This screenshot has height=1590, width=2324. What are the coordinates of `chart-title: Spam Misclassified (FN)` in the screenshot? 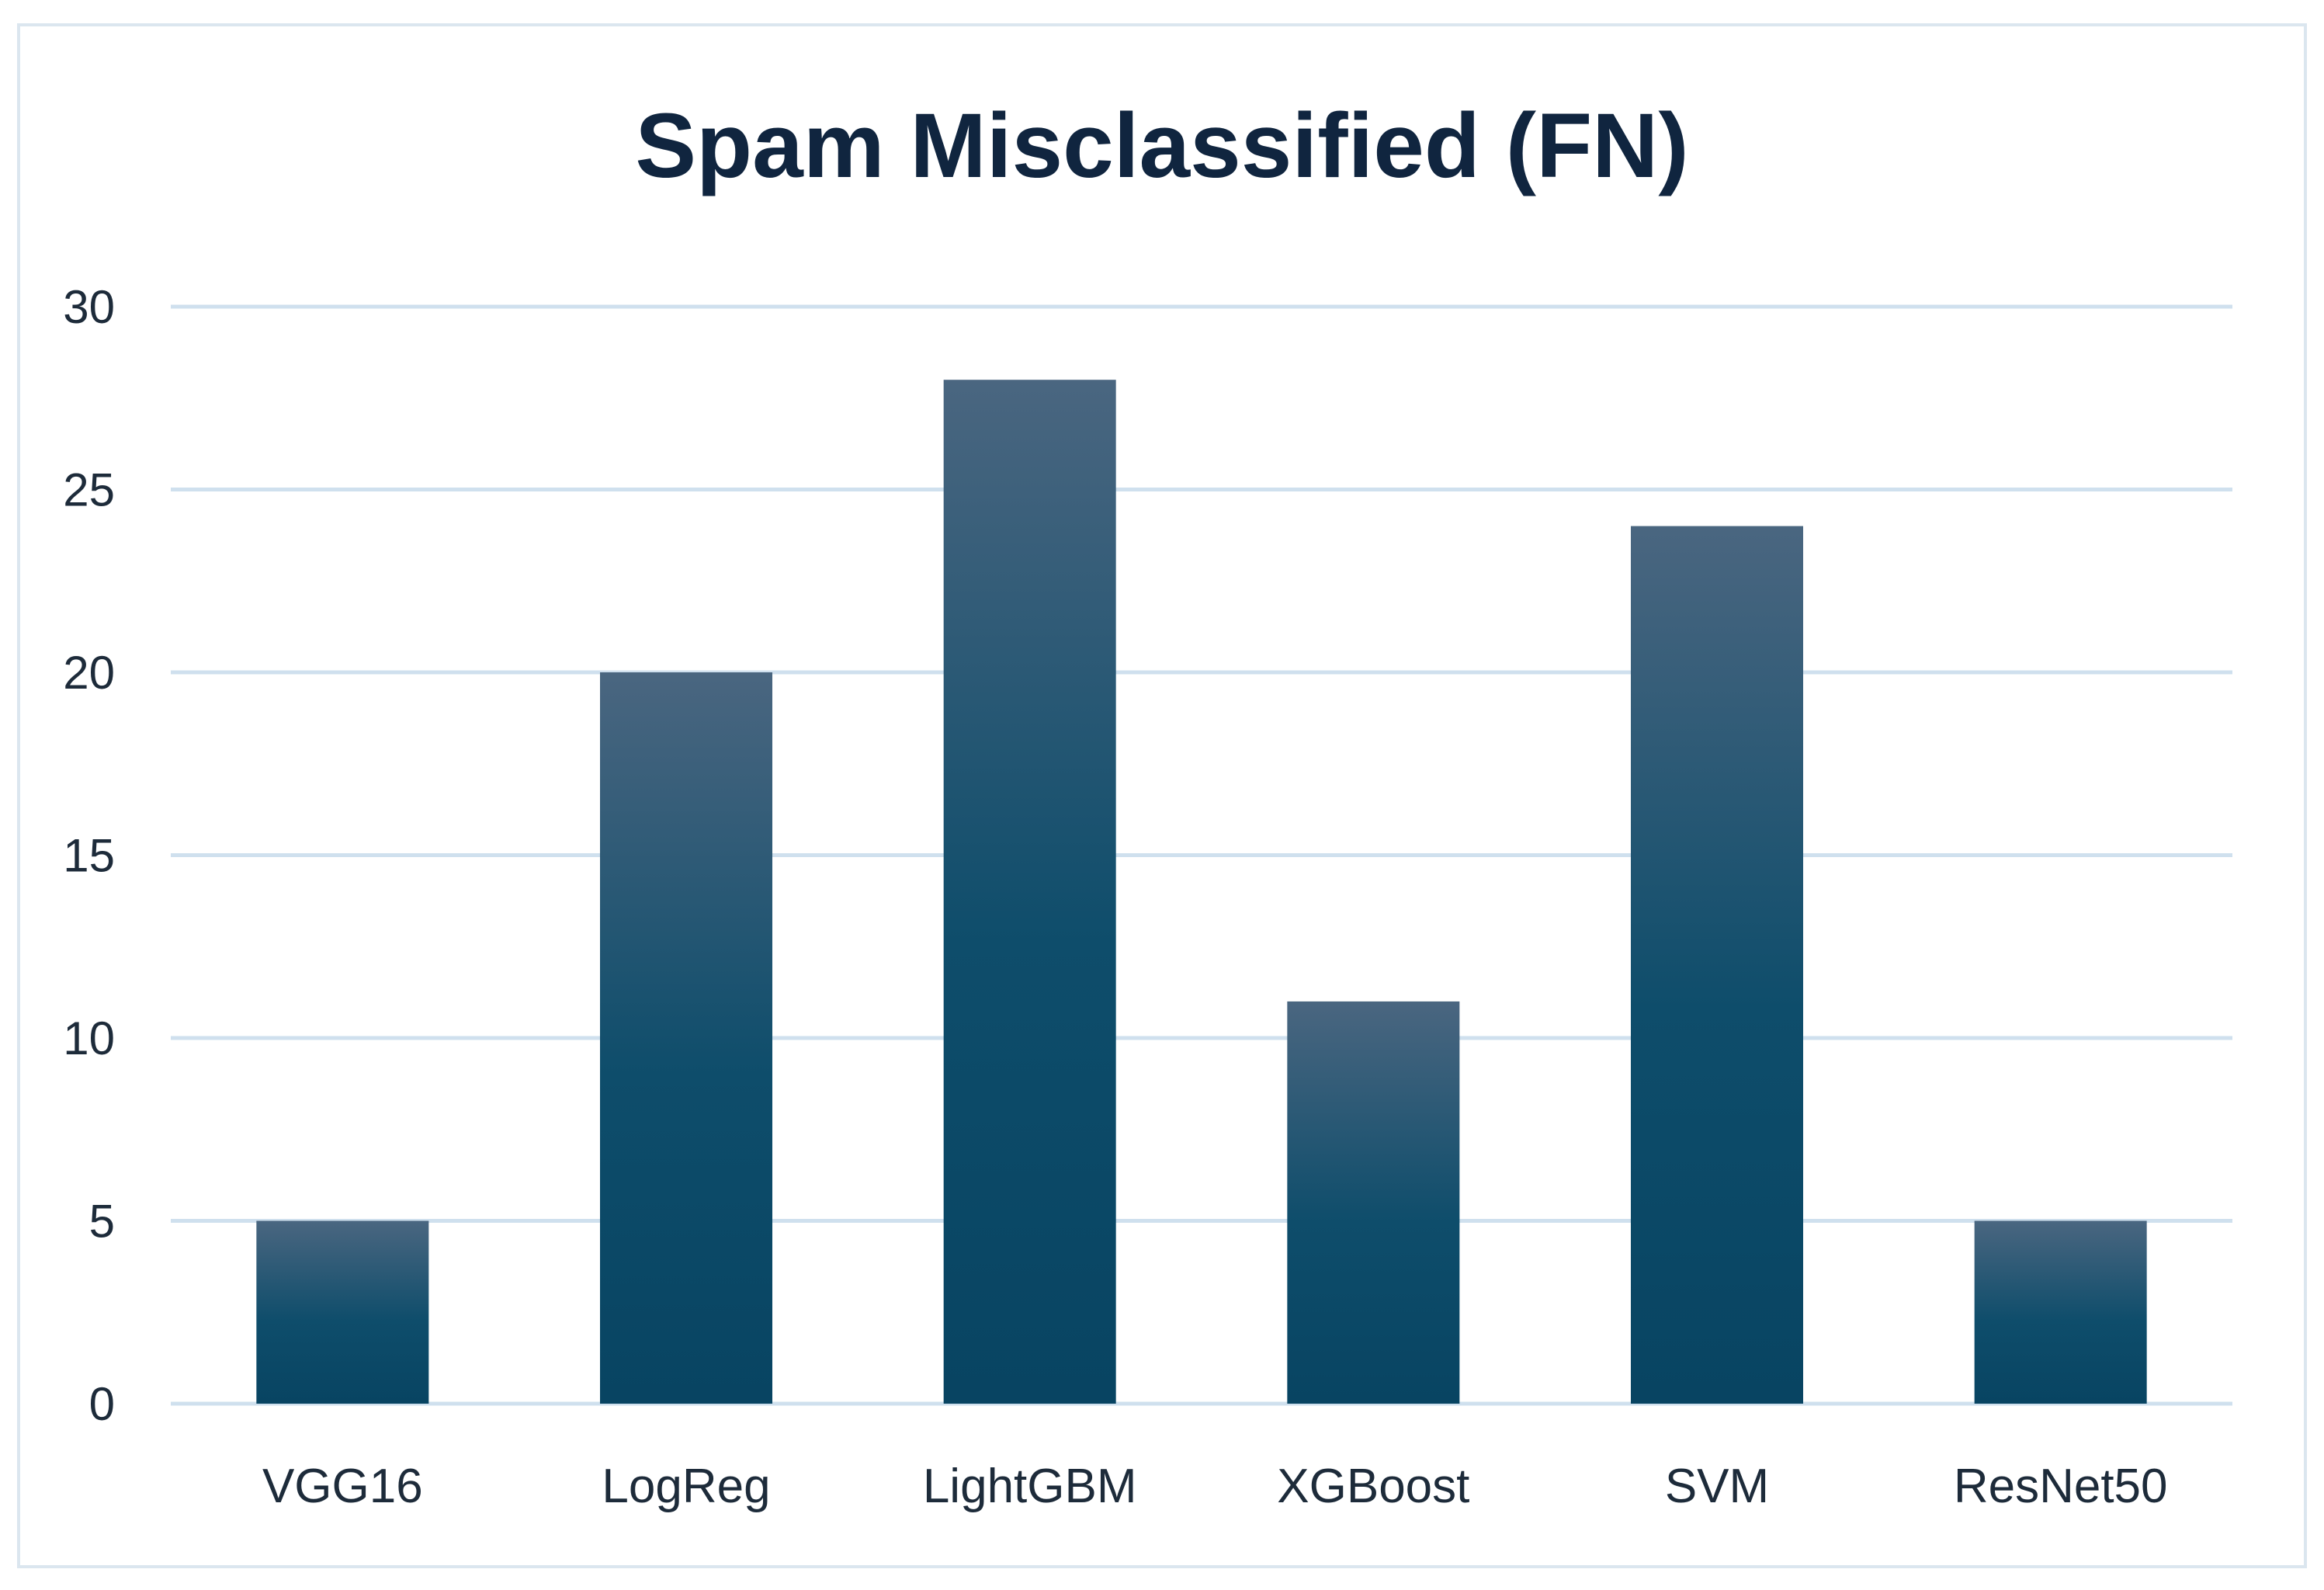 It's located at (1162, 146).